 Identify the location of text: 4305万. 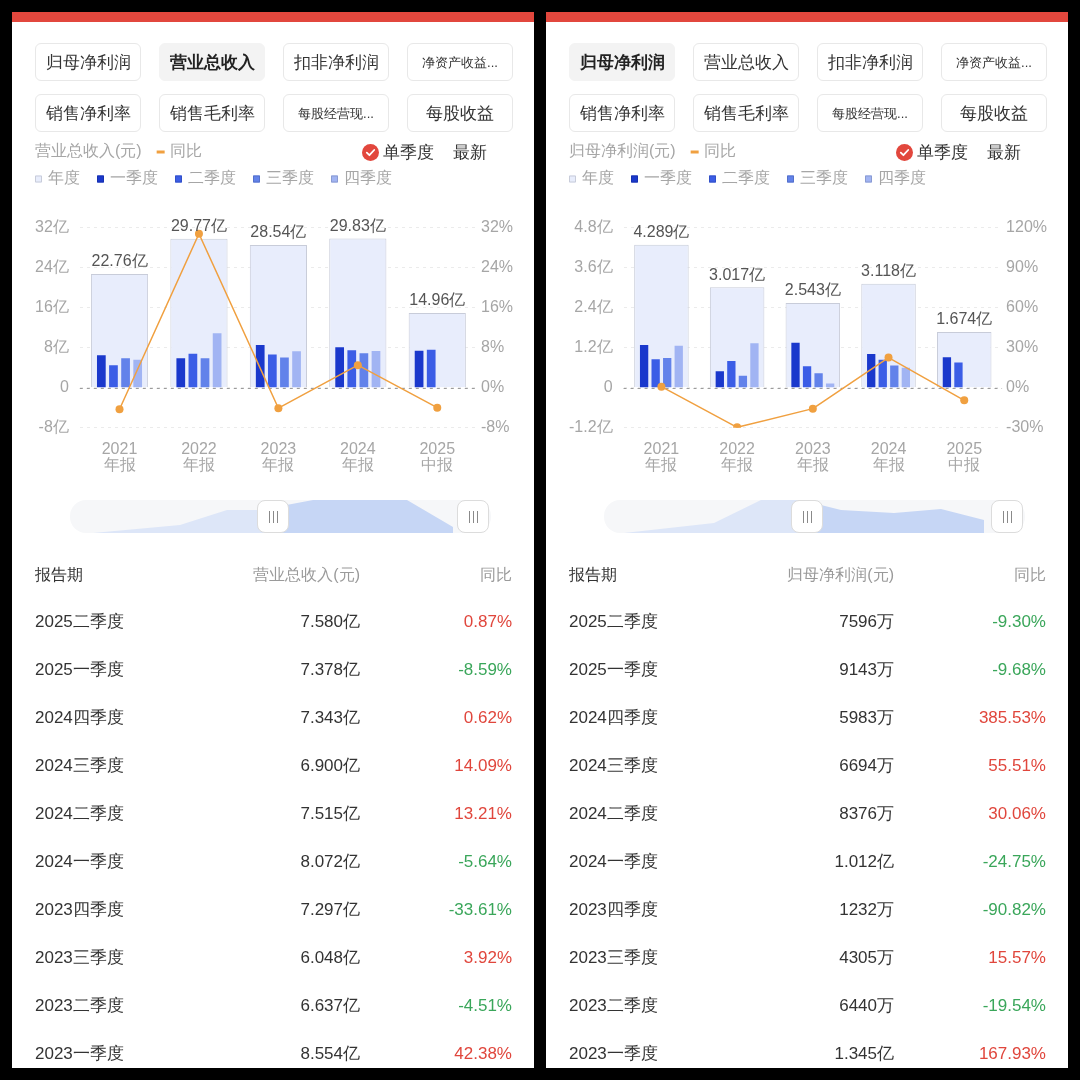
(866, 957).